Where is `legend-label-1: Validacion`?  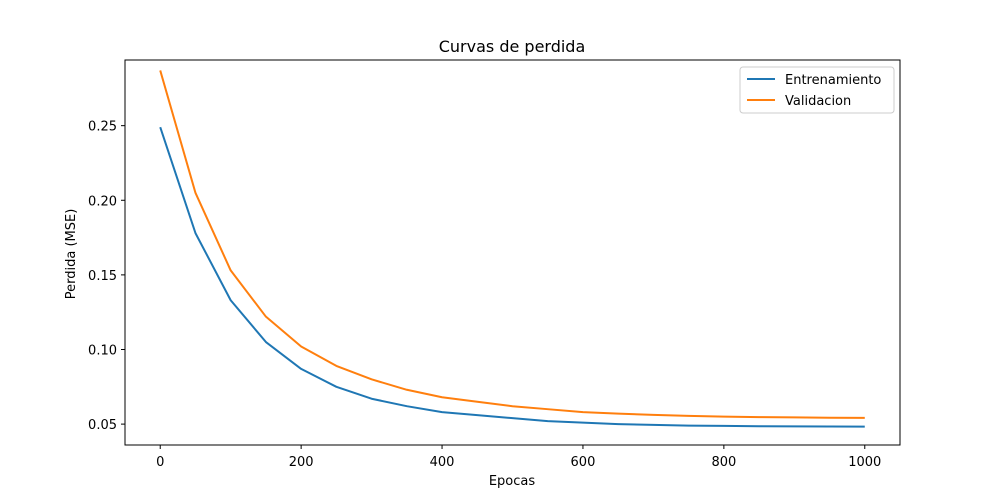
legend-label-1: Validacion is located at coordinates (818, 101).